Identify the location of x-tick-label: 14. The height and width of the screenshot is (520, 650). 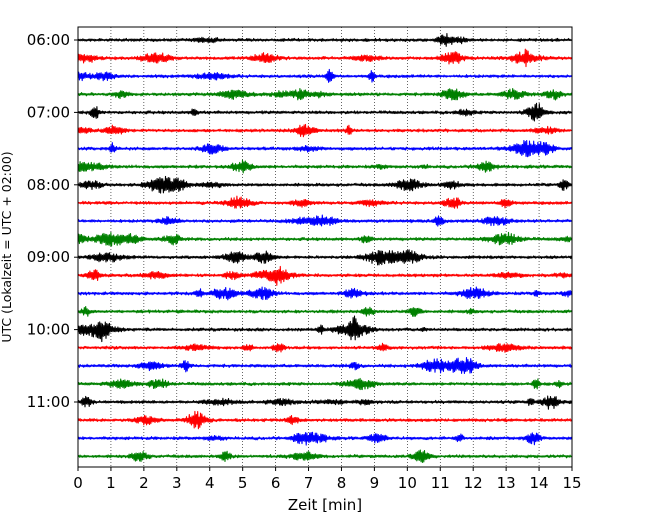
(539, 483).